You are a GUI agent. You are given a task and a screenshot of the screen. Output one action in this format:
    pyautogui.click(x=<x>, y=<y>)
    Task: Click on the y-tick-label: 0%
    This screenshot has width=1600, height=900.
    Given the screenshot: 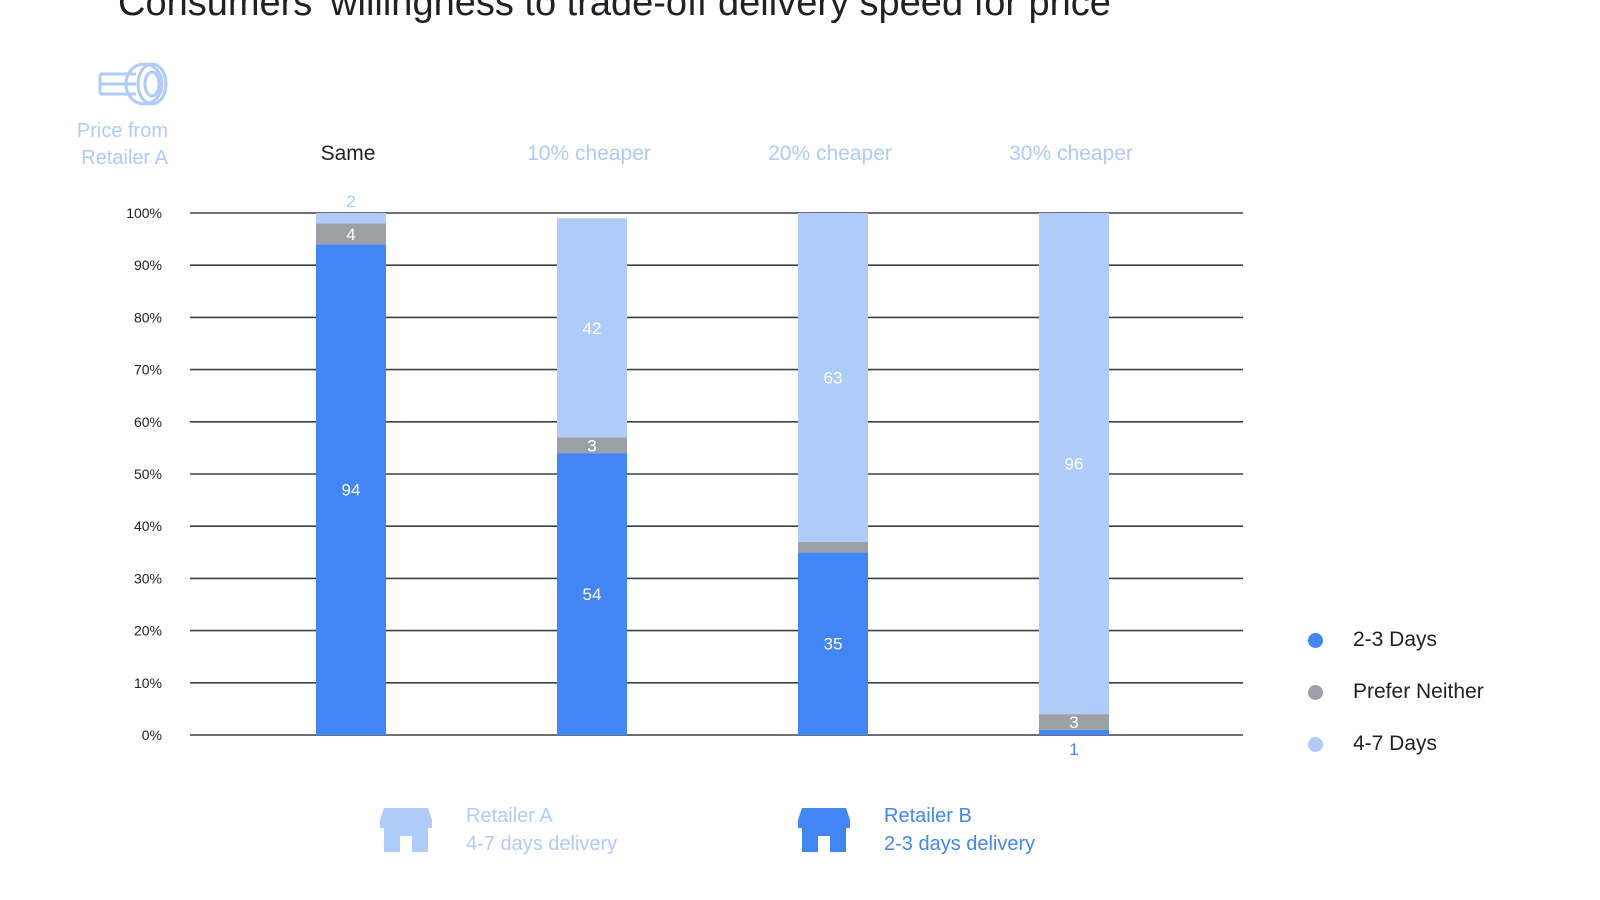 What is the action you would take?
    pyautogui.click(x=152, y=735)
    